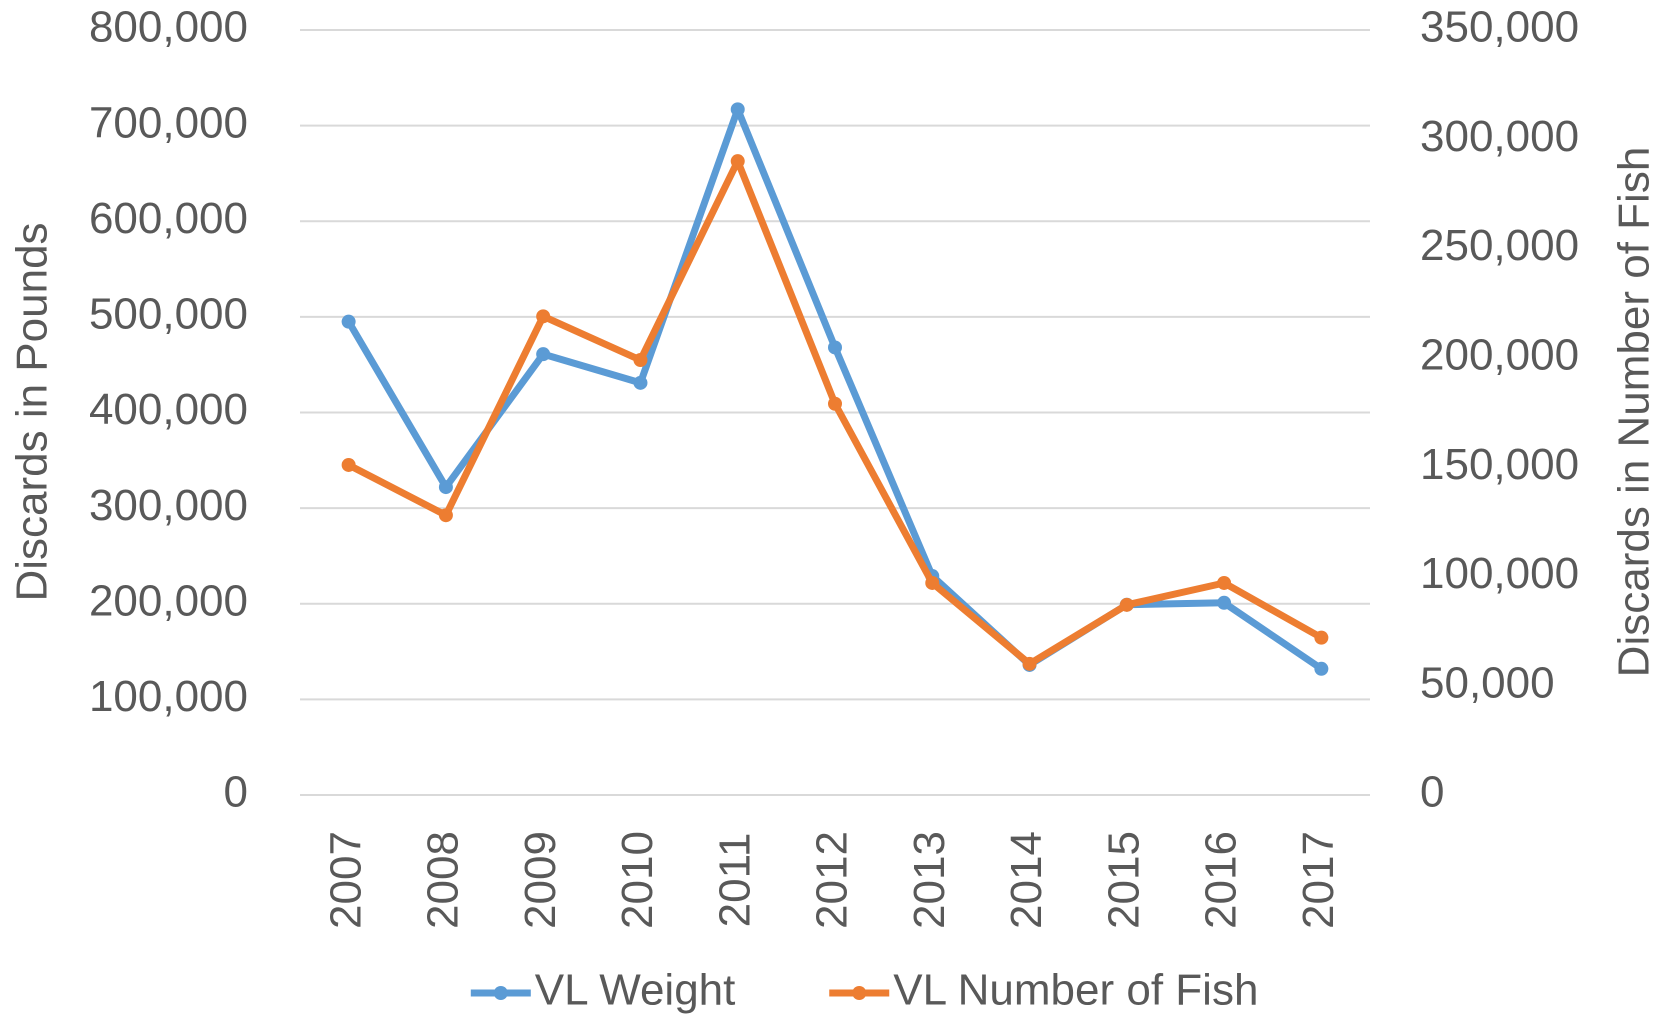 This screenshot has height=1017, width=1669. Describe the element at coordinates (168, 218) in the screenshot. I see `y-tick-label: 600,000` at that location.